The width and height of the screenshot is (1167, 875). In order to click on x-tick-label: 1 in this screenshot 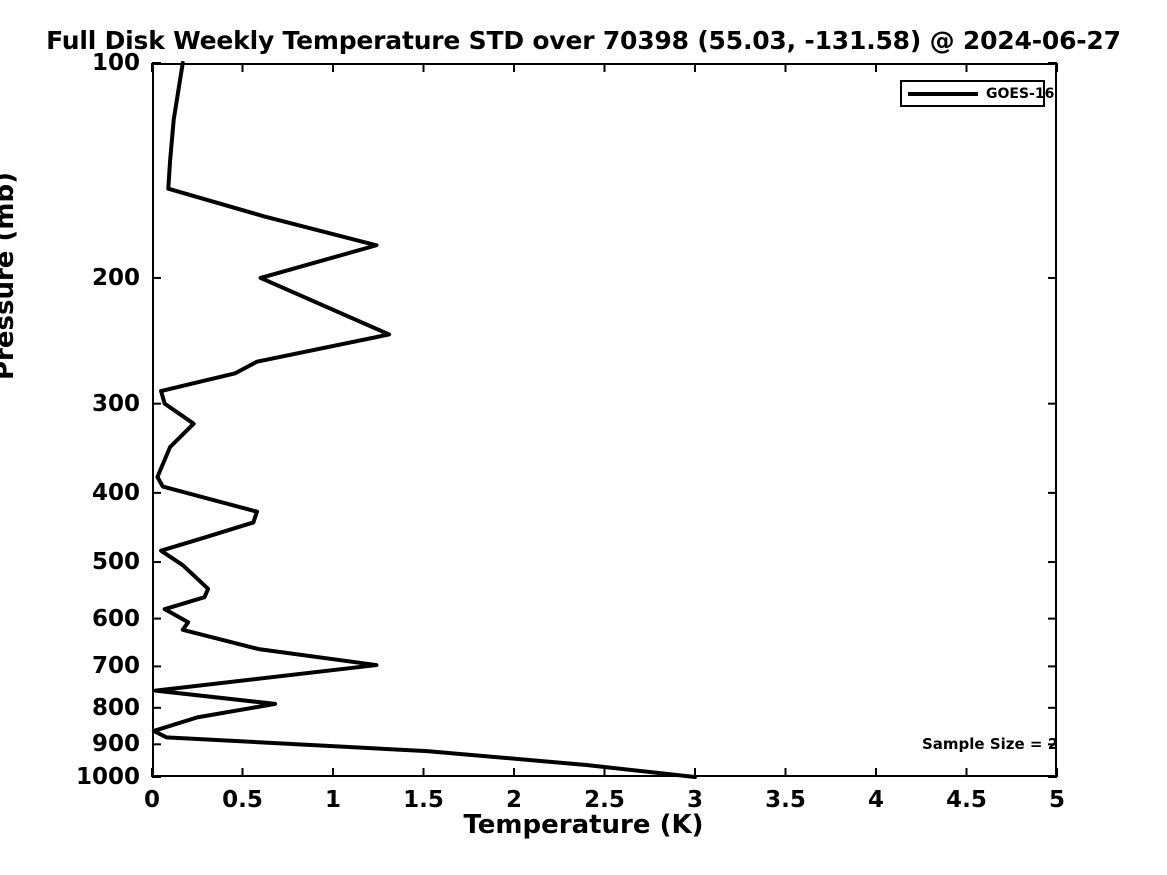, I will do `click(332, 800)`.